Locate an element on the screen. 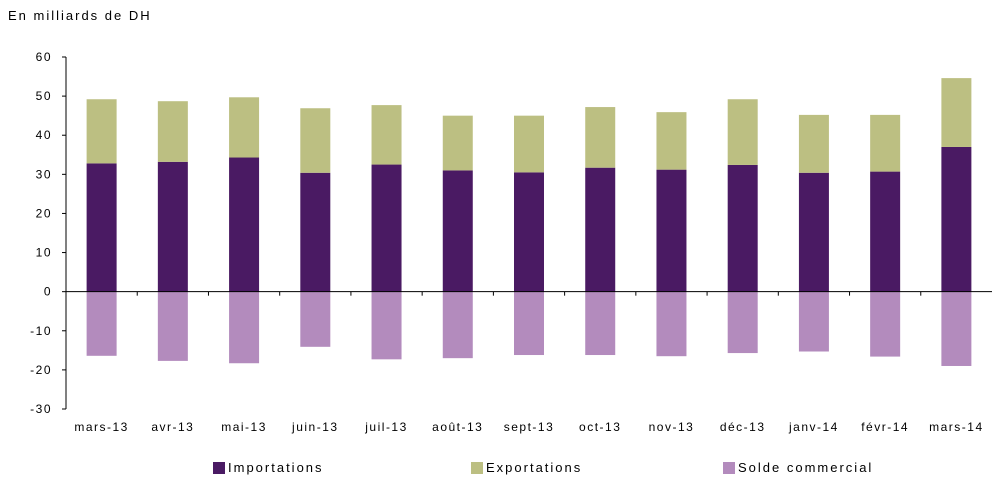  legend-item-solde: Solde commercial is located at coordinates (798, 467).